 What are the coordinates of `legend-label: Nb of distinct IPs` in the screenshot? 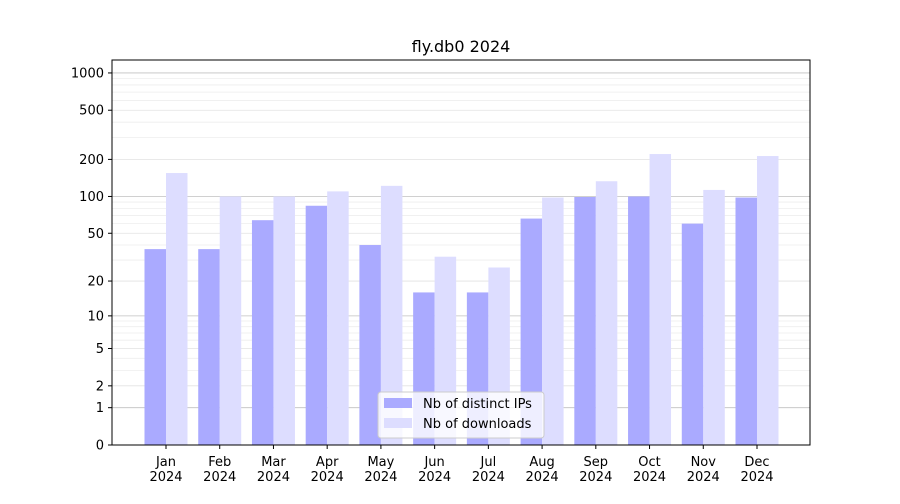 It's located at (477, 404).